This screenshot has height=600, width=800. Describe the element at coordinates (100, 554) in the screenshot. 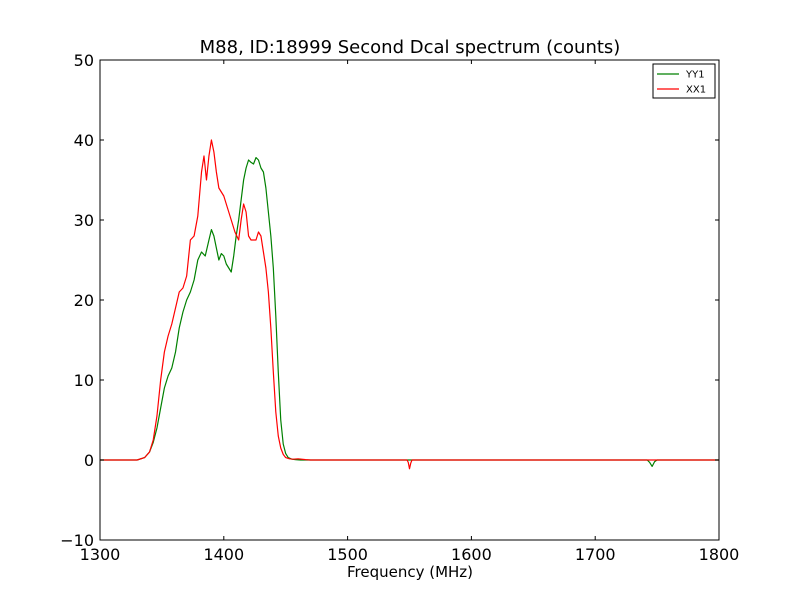

I see `x-tick-label: 1300` at that location.